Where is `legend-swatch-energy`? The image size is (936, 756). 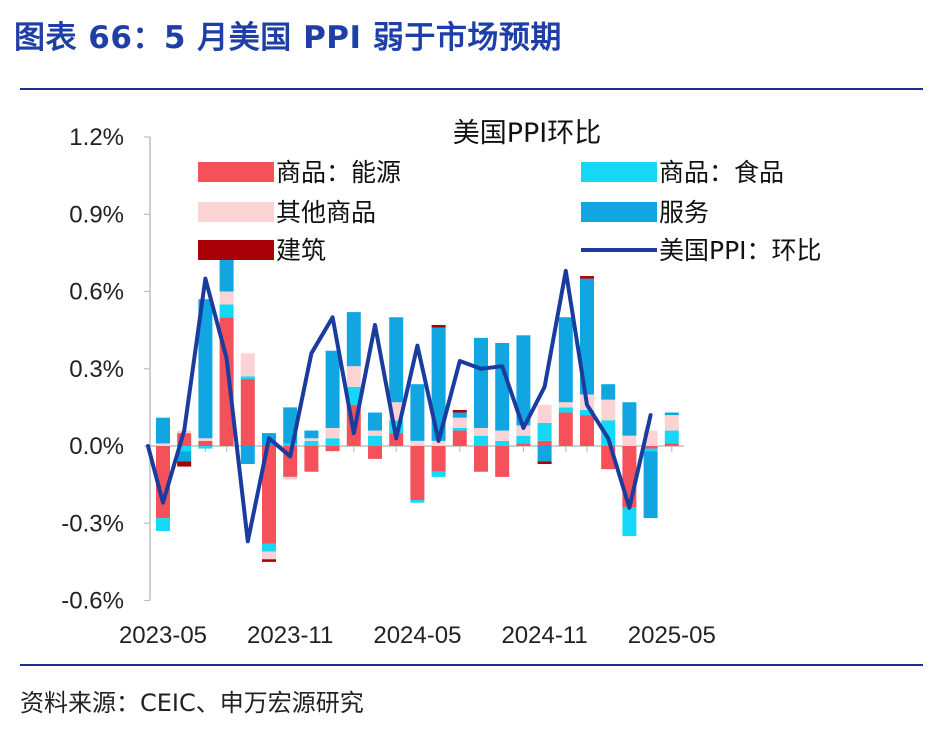 legend-swatch-energy is located at coordinates (236, 172).